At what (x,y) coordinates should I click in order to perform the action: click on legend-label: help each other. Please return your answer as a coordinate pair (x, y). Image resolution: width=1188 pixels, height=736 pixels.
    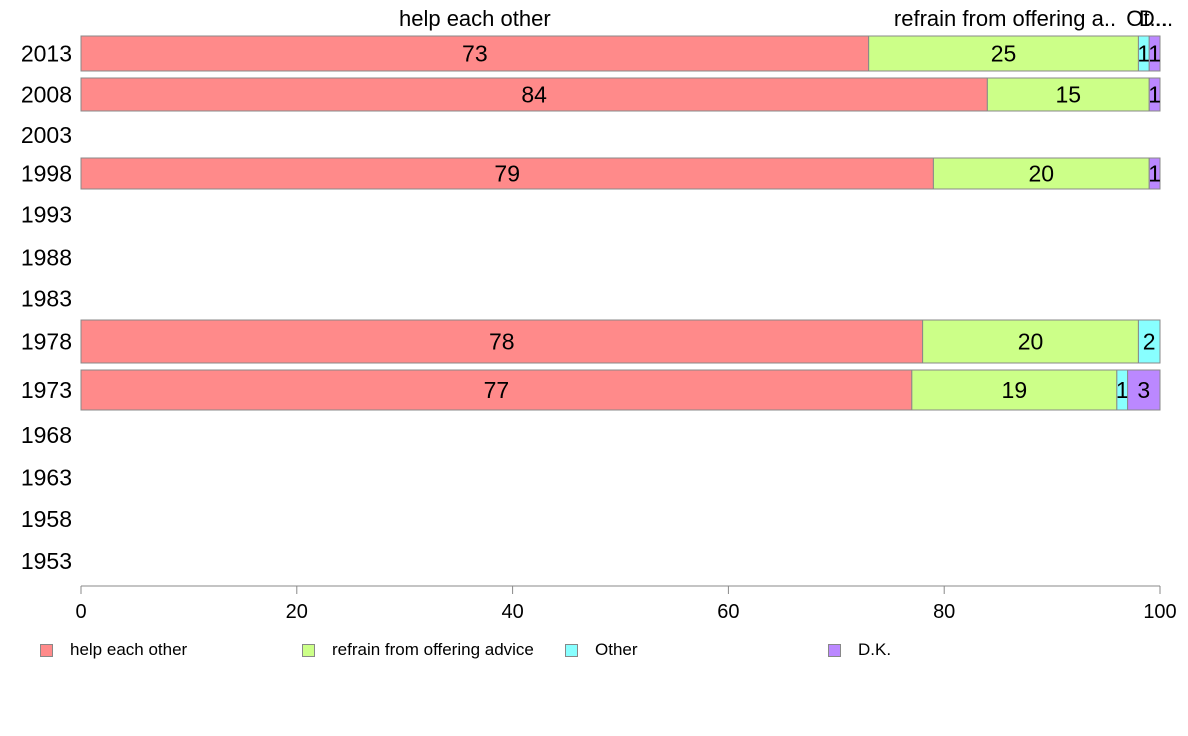
    Looking at the image, I should click on (129, 649).